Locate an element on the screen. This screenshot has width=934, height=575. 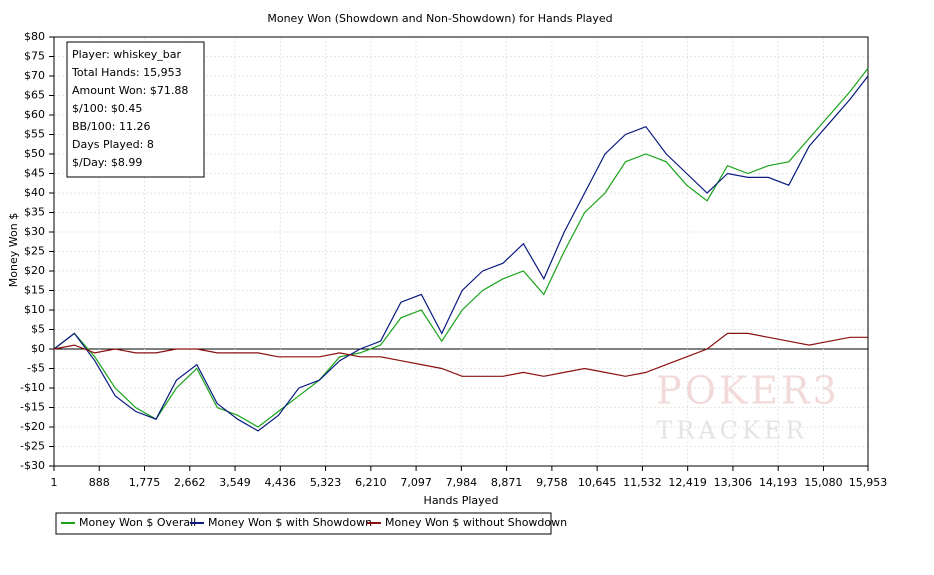
x-tick-label: 15,953 is located at coordinates (868, 482).